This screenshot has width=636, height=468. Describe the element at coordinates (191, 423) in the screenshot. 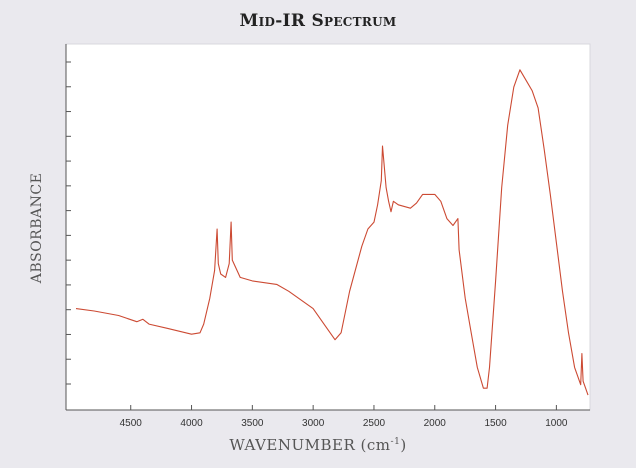

I see `x-tick-label: 4000` at that location.